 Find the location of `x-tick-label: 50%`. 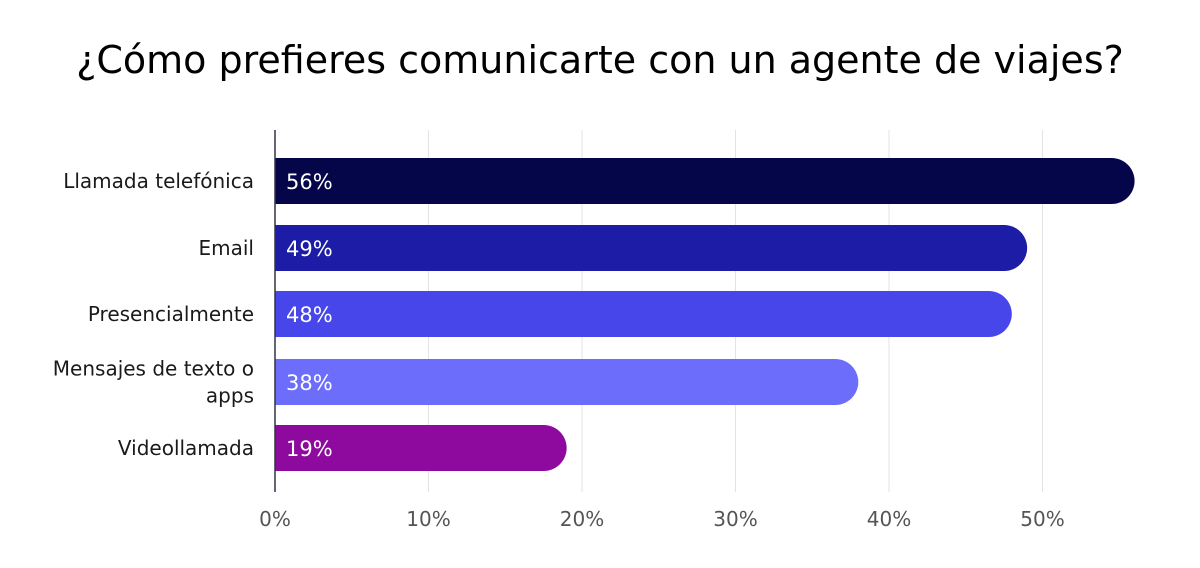

x-tick-label: 50% is located at coordinates (1042, 519).